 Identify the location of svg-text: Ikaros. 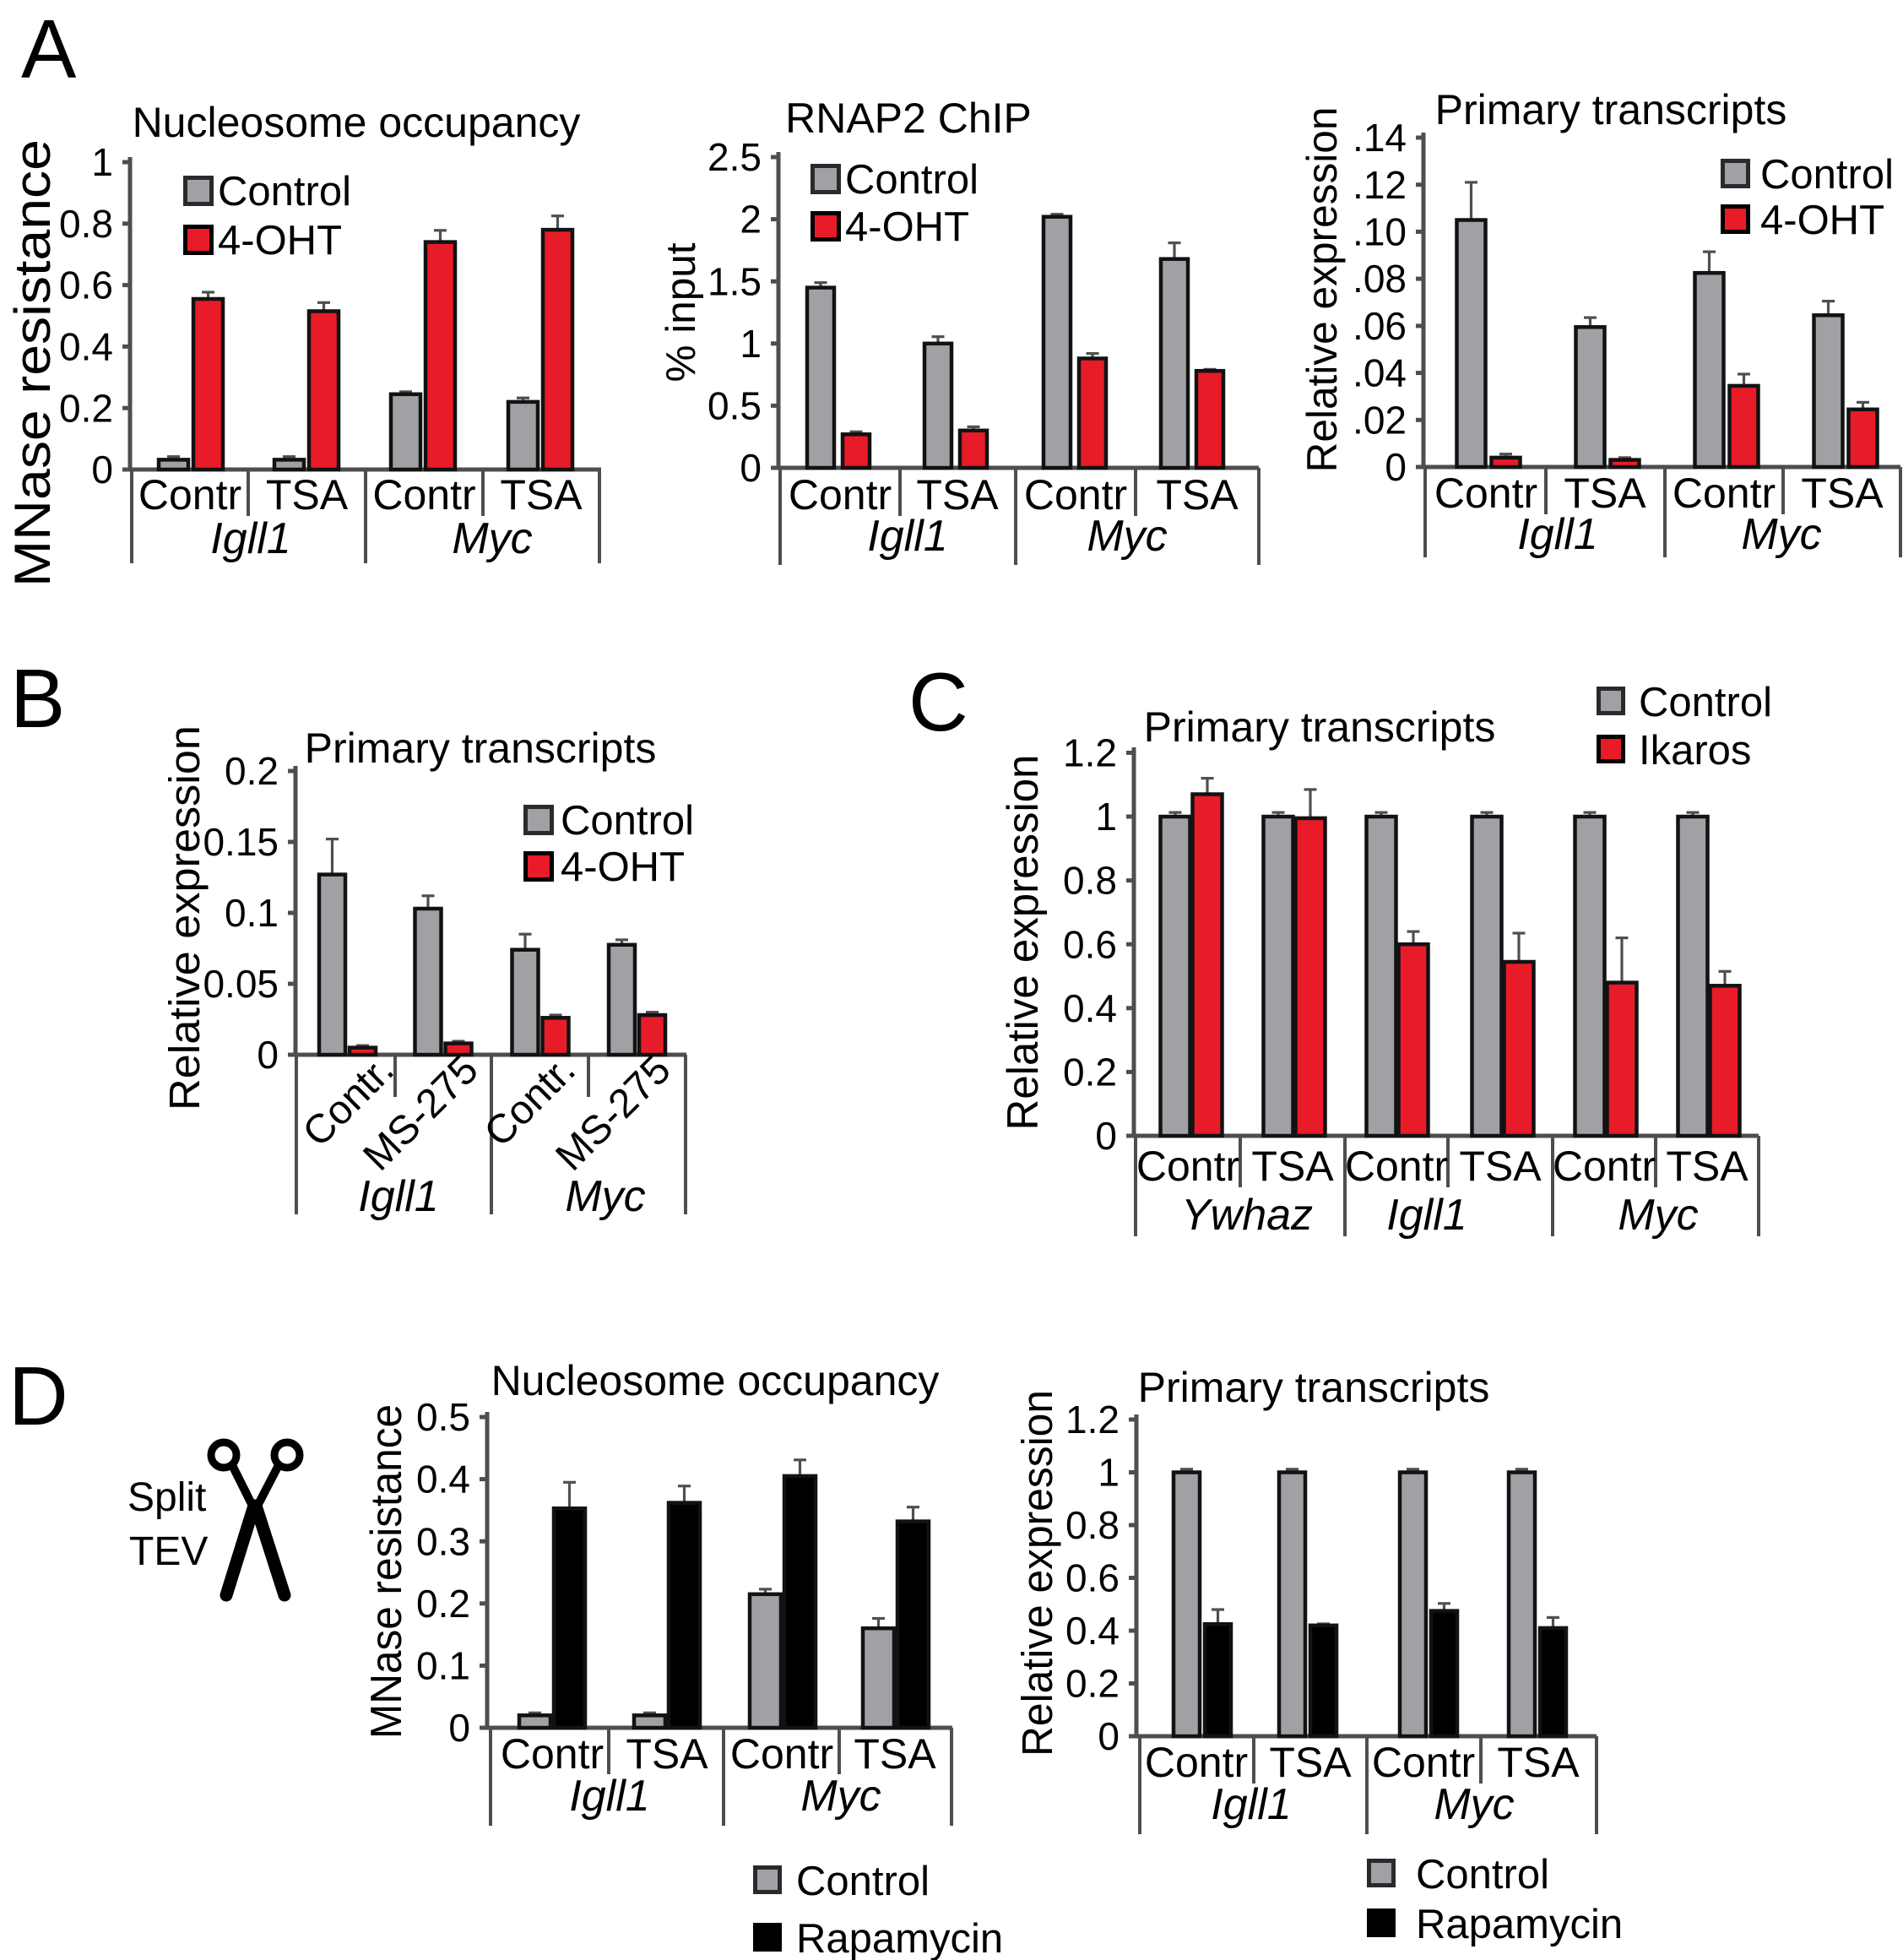
(1695, 751).